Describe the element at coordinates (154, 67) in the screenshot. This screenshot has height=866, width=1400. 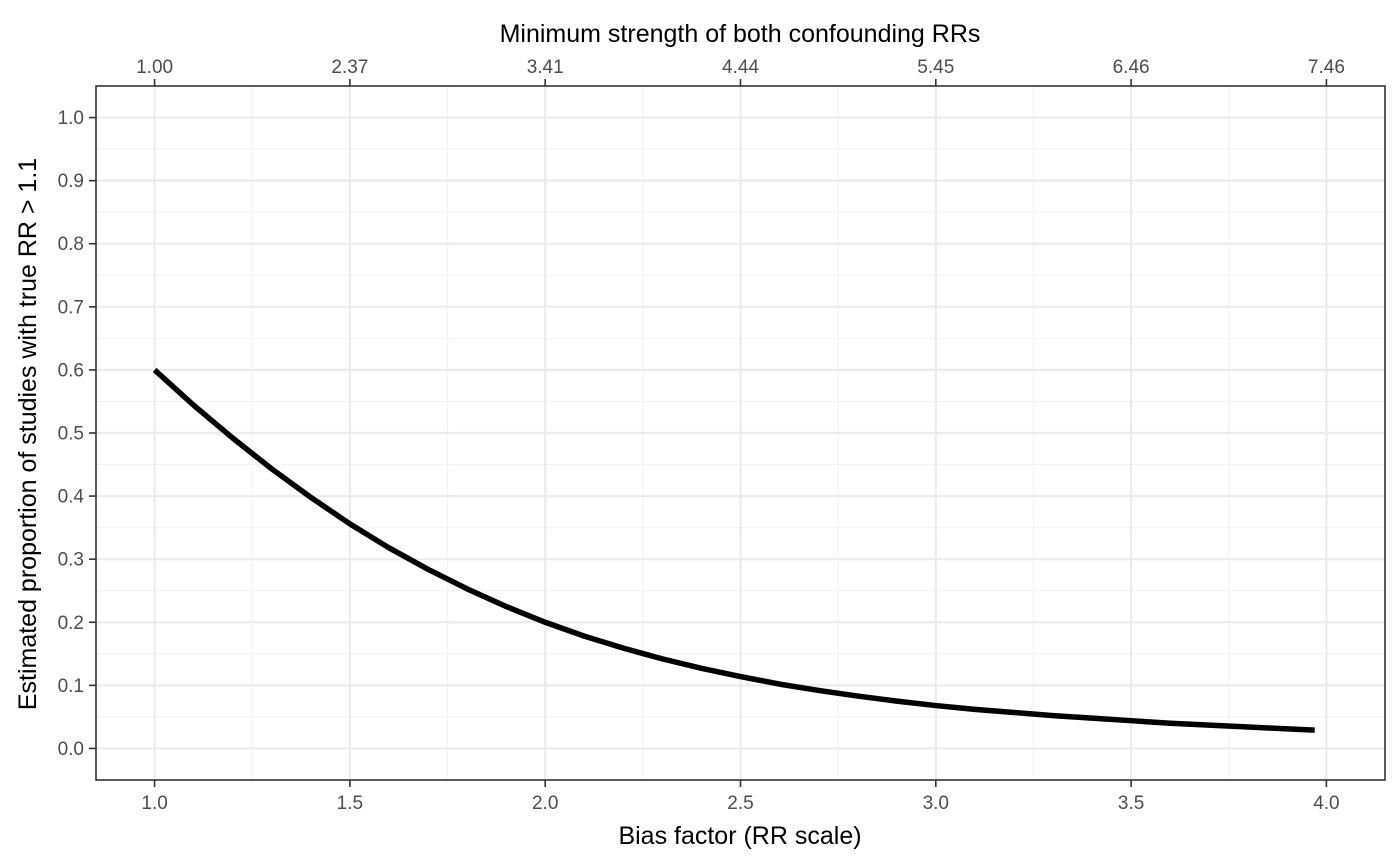
I see `x2-tick-label: 1.00` at that location.